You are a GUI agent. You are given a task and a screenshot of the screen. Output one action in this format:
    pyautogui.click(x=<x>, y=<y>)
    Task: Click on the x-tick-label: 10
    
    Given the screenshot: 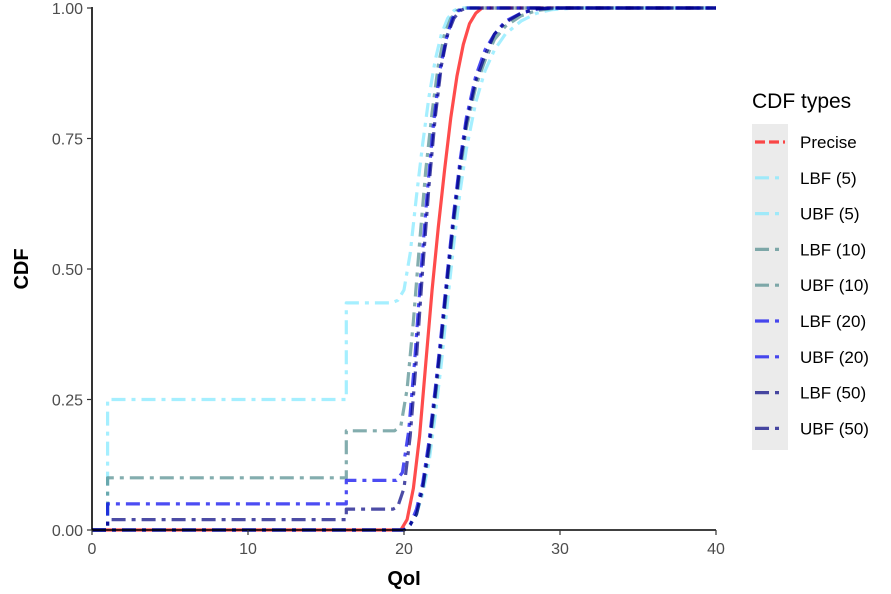 What is the action you would take?
    pyautogui.click(x=248, y=549)
    